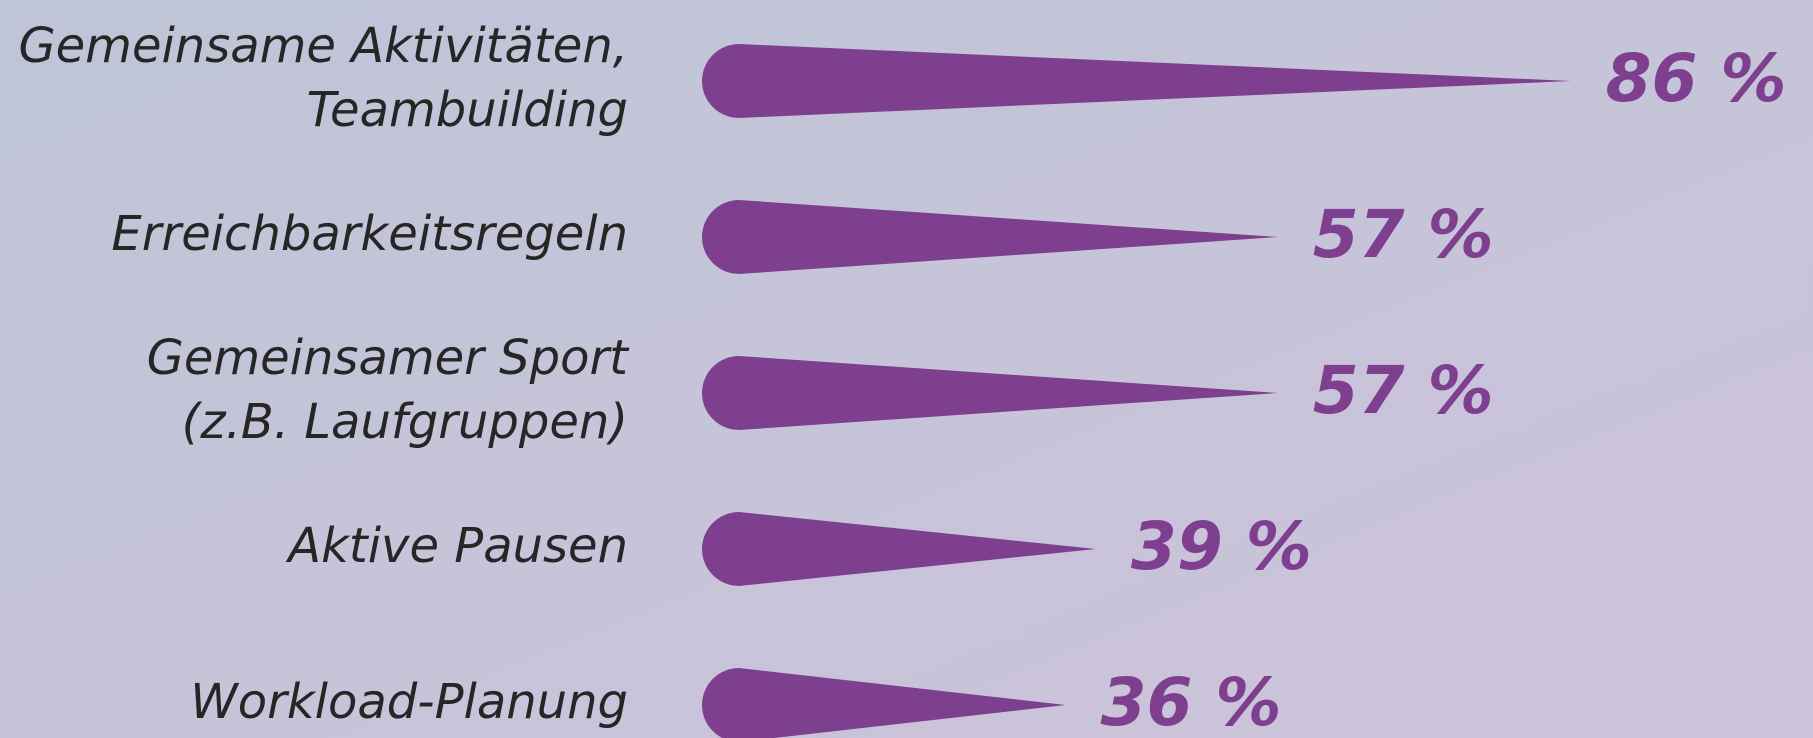 Image resolution: width=1813 pixels, height=738 pixels. Describe the element at coordinates (405, 422) in the screenshot. I see `category-label: (z.B. Laufgruppen)` at that location.